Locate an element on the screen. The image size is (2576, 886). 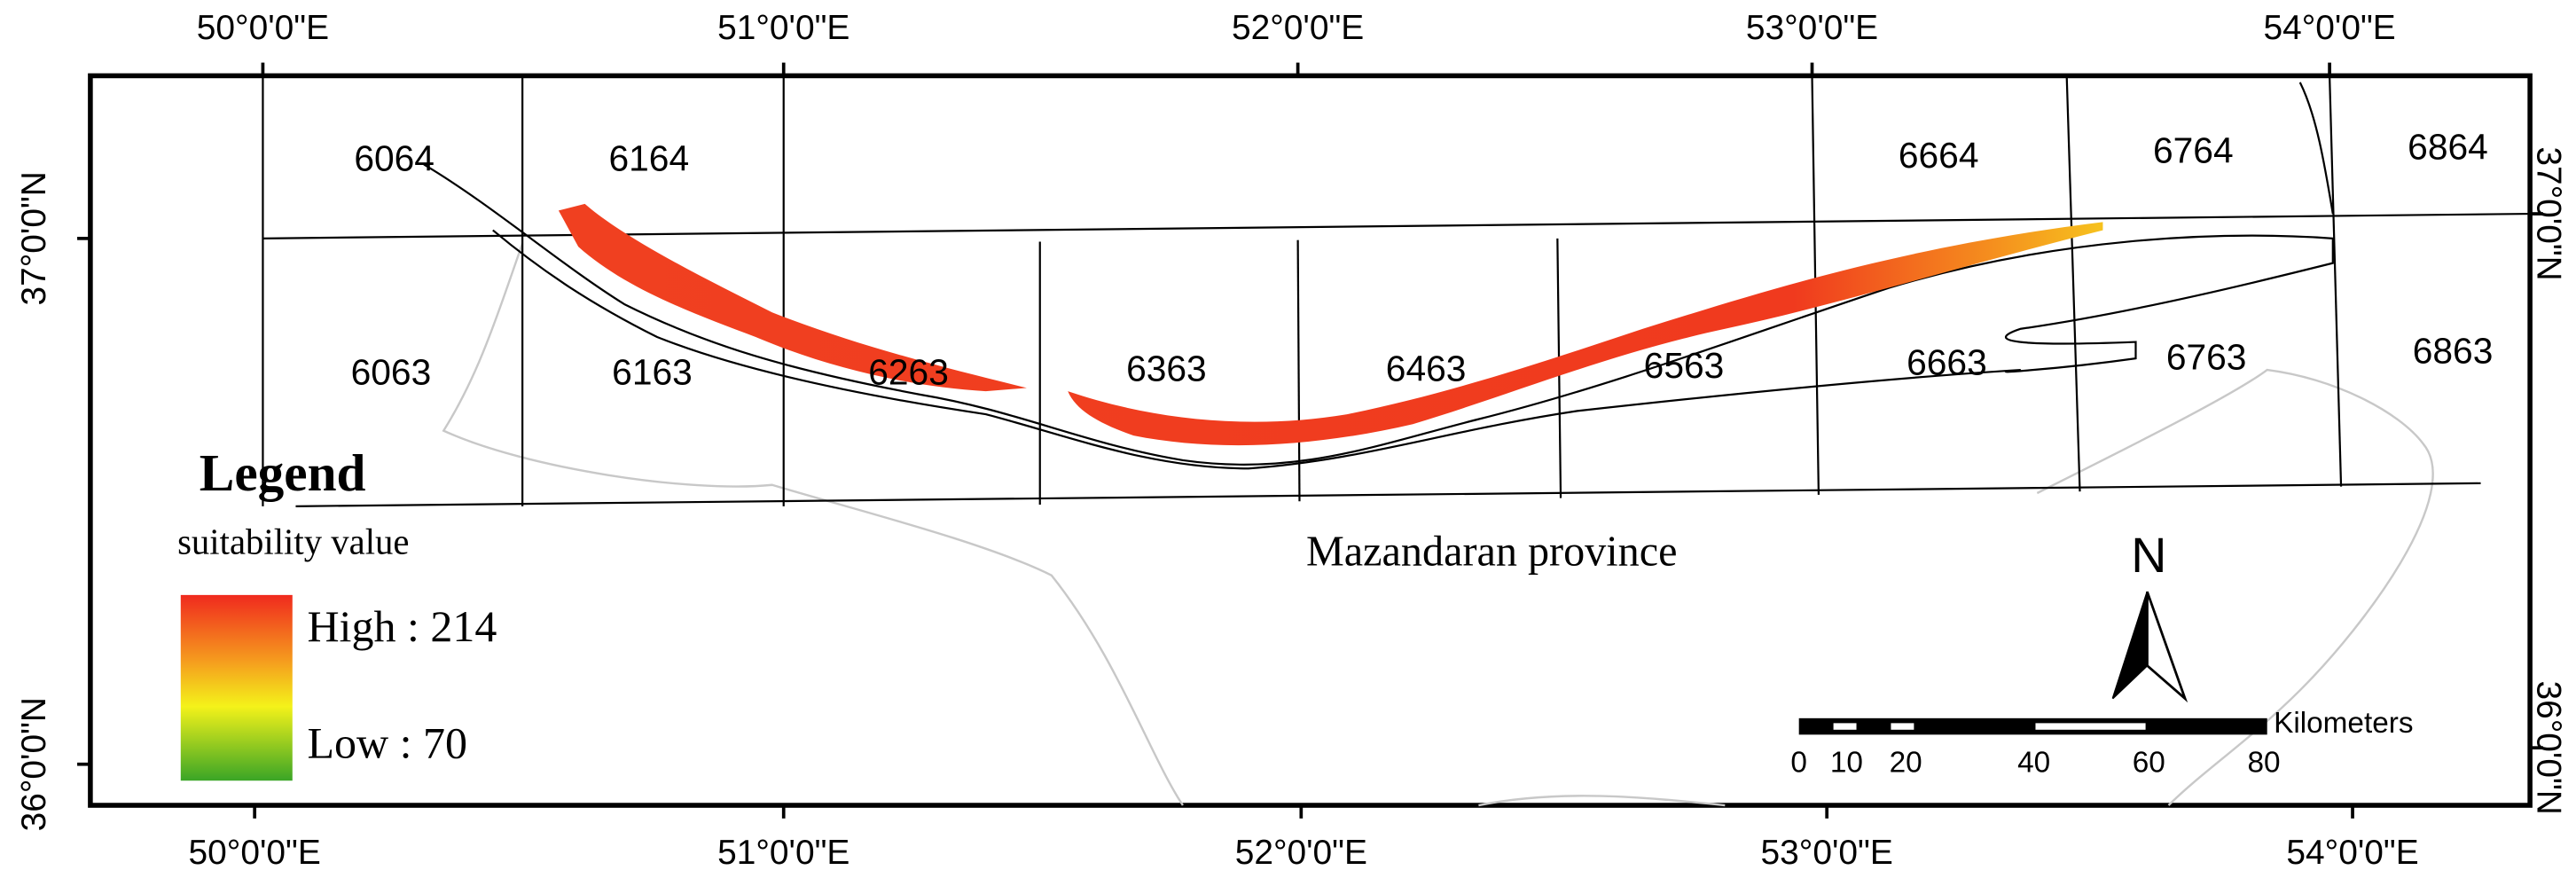
sheet-label: 6163 is located at coordinates (652, 371).